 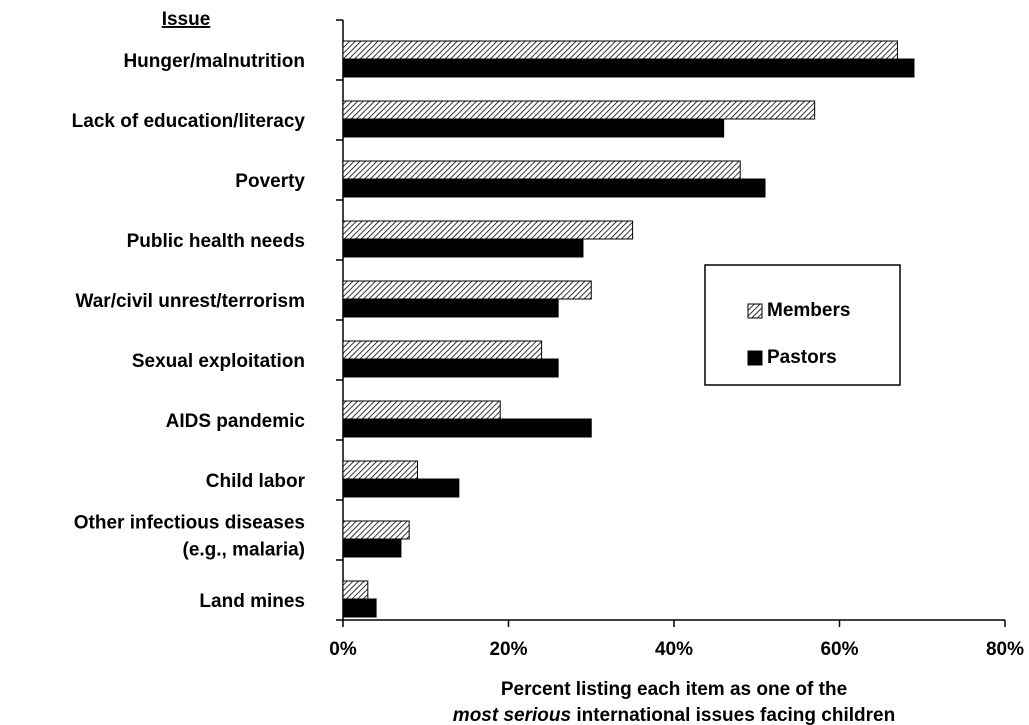 What do you see at coordinates (186, 19) in the screenshot?
I see `y-axis-title: Issue` at bounding box center [186, 19].